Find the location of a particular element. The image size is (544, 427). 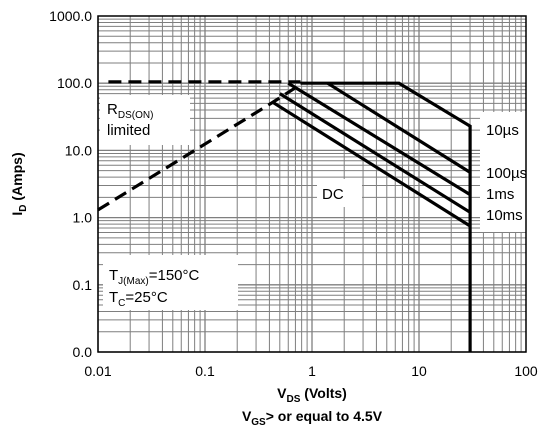

dc-label-box is located at coordinates (339, 193).